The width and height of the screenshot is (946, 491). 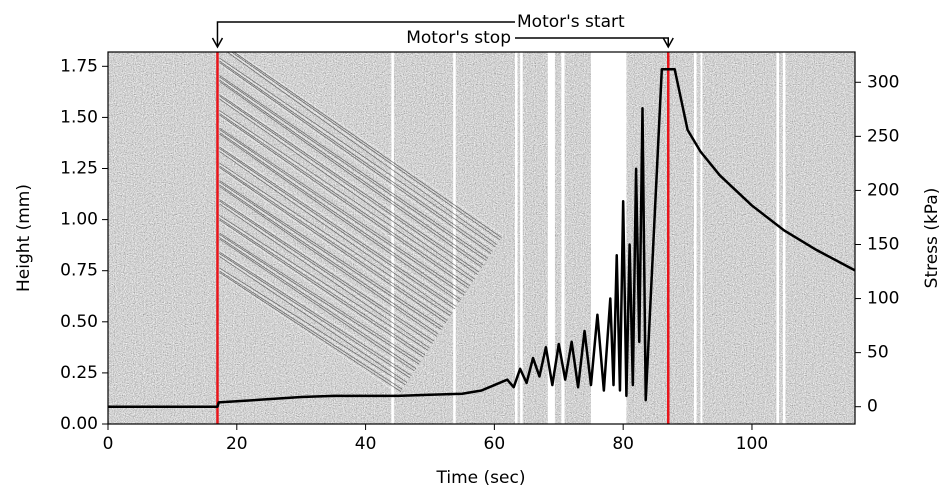 I want to click on y-tick-label: 0.00, so click(x=79, y=424).